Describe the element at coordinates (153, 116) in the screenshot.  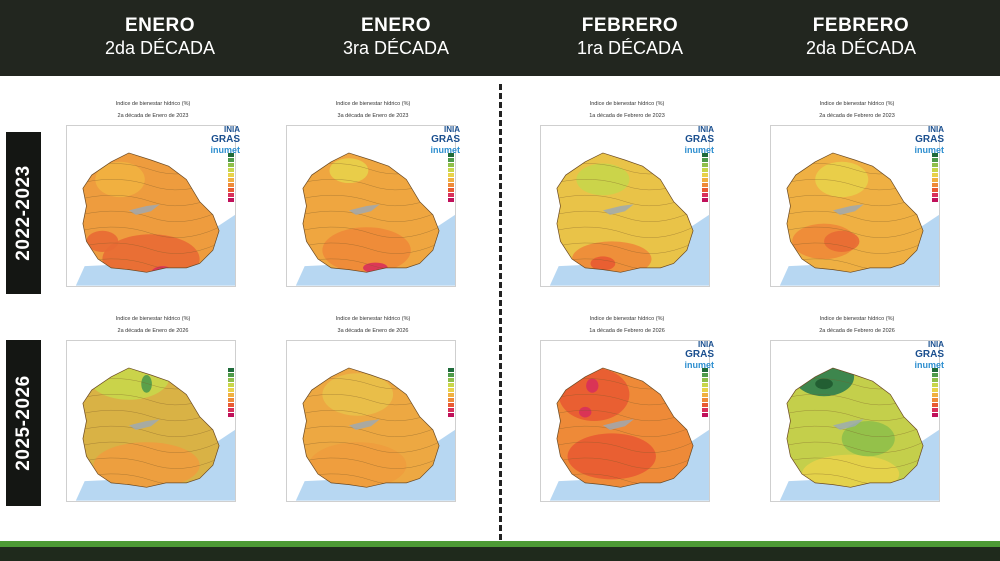
I see `map-subtitle: 2a década de Enero de 2023` at that location.